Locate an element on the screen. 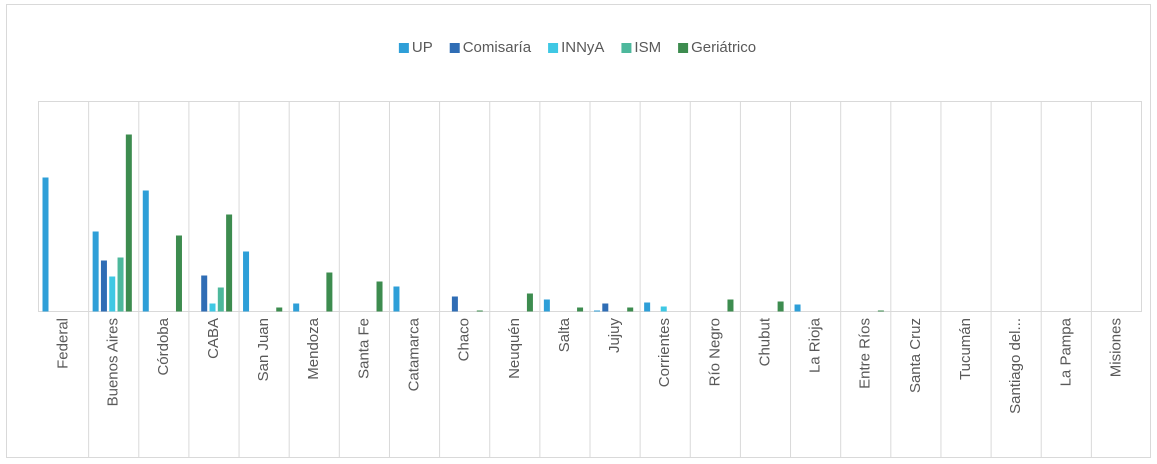 The height and width of the screenshot is (464, 1157). legend: UP Comisaría INNyA ISM Geriátrico is located at coordinates (577, 47).